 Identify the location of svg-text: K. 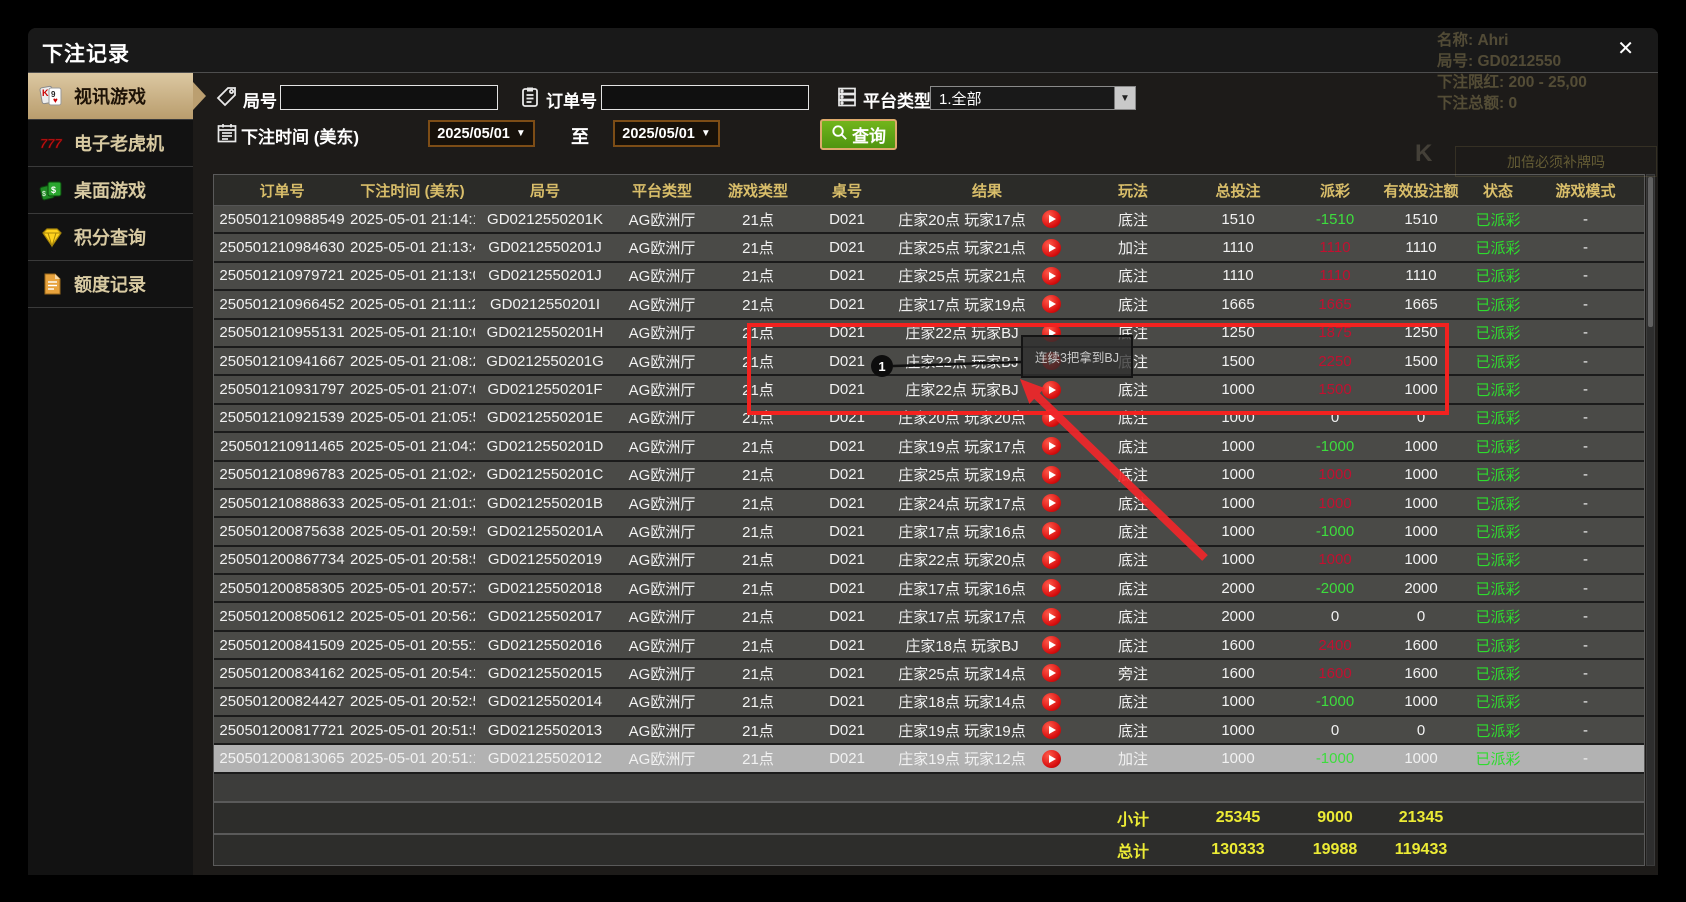
(45, 93).